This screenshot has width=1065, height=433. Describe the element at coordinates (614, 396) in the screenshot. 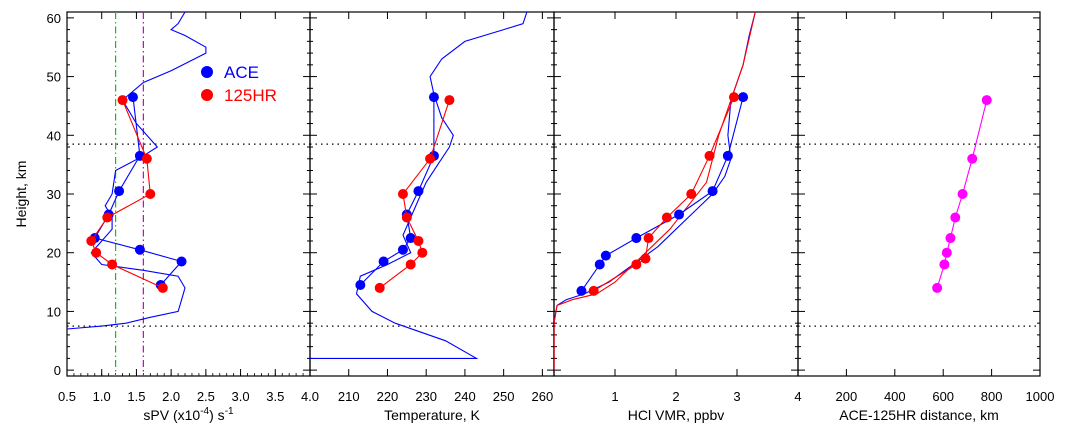

I see `x-tick-label: 1` at that location.